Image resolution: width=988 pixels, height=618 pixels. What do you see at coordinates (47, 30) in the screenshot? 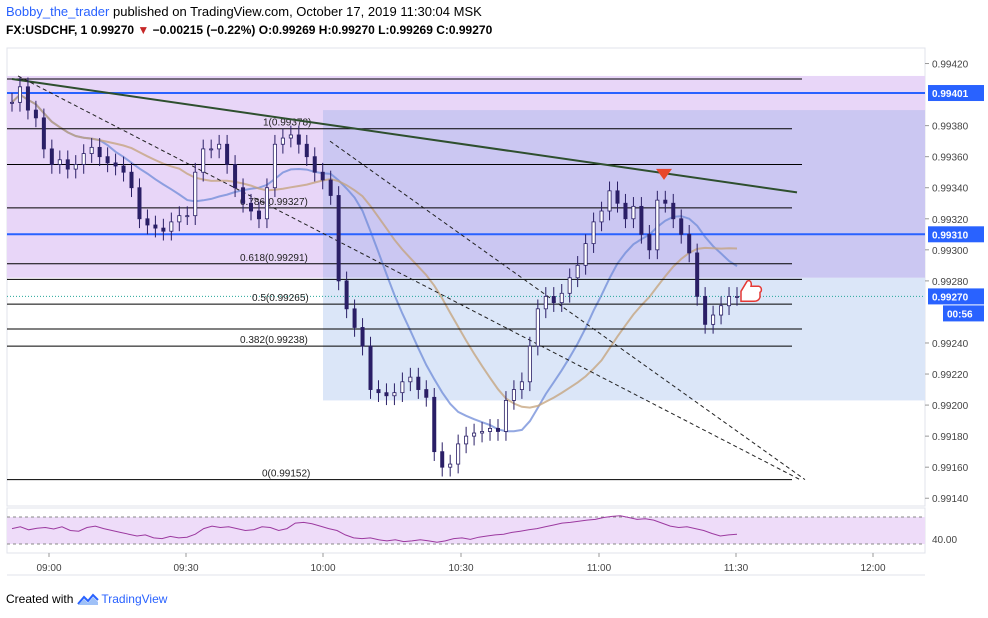
I see `symbol-label: FX:USDCHF, 1` at bounding box center [47, 30].